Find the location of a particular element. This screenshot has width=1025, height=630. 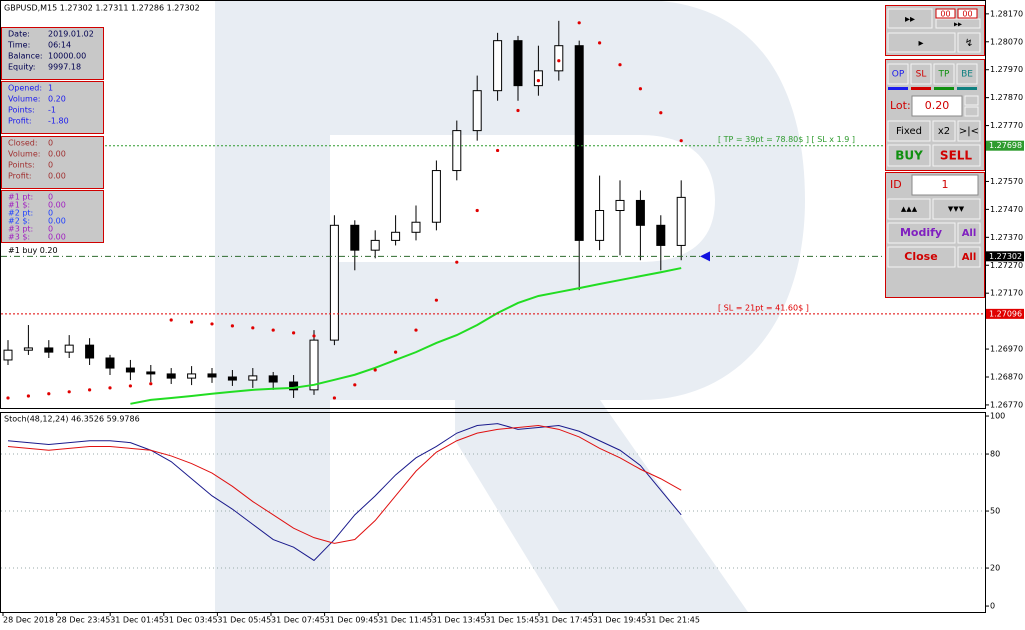

step-button is located at coordinates (958, 23).